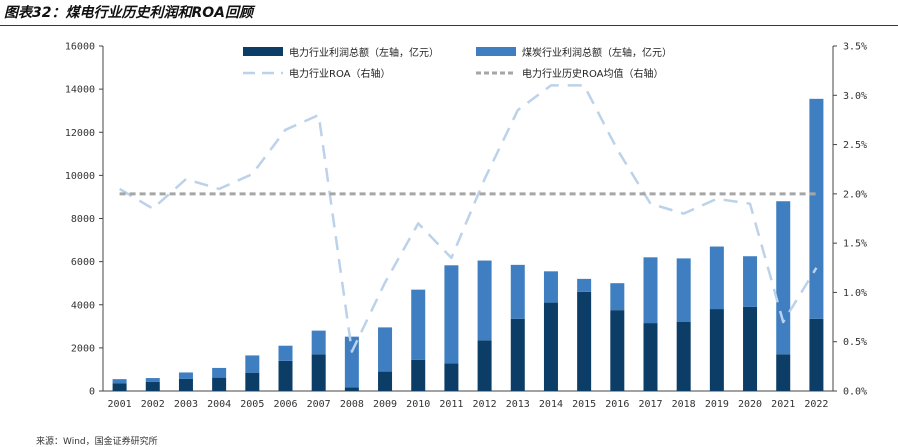 The width and height of the screenshot is (898, 447). I want to click on left-tick-label: 10000, so click(80, 176).